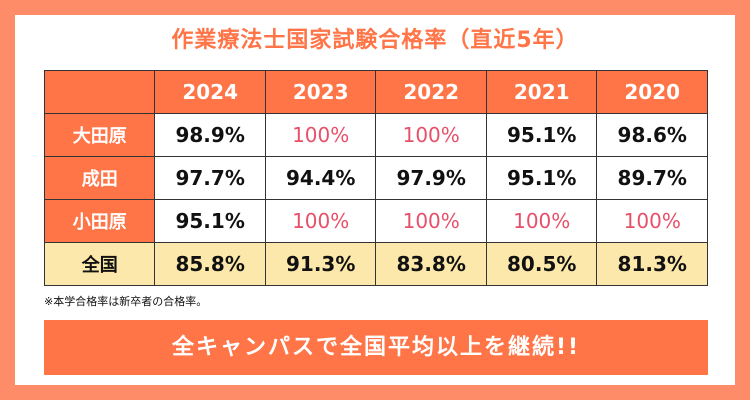 Image resolution: width=750 pixels, height=400 pixels. I want to click on row-header: 全国, so click(99, 264).